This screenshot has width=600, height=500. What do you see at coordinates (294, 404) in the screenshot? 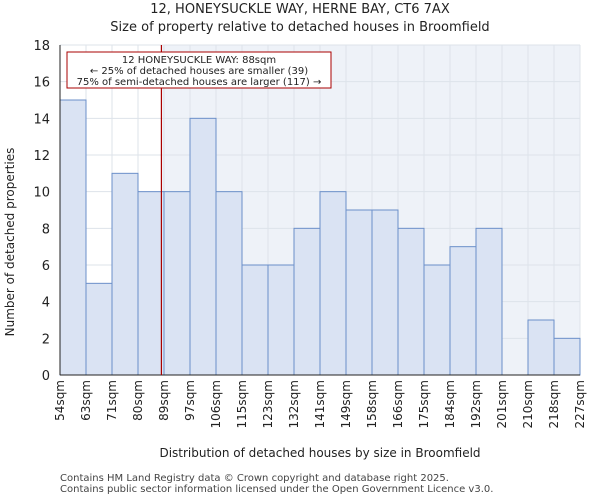
I see `x-tick-label: 132sqm` at bounding box center [294, 404].